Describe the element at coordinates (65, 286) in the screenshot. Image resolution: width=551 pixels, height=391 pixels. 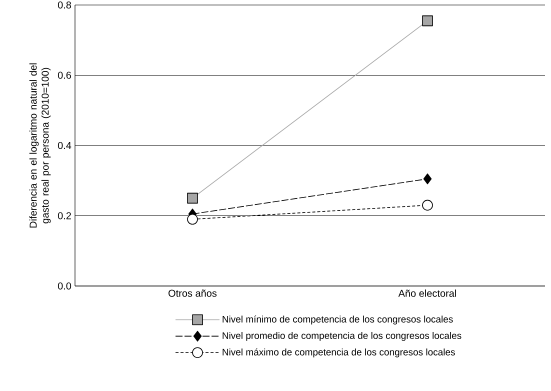
I see `y-tick-label: 0.0` at that location.